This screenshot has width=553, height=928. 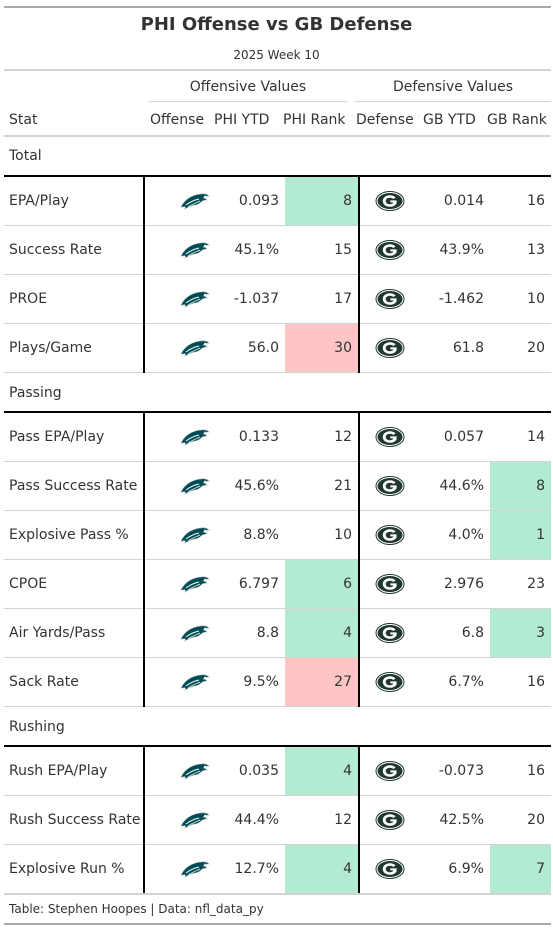 I want to click on header-top-rule, so click(x=277, y=70).